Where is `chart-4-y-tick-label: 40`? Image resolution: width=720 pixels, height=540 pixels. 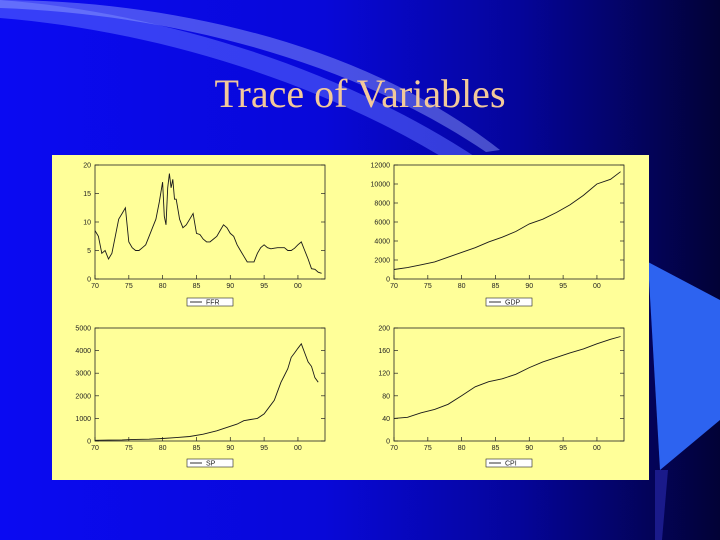
chart-4-y-tick-label: 40 is located at coordinates (386, 419).